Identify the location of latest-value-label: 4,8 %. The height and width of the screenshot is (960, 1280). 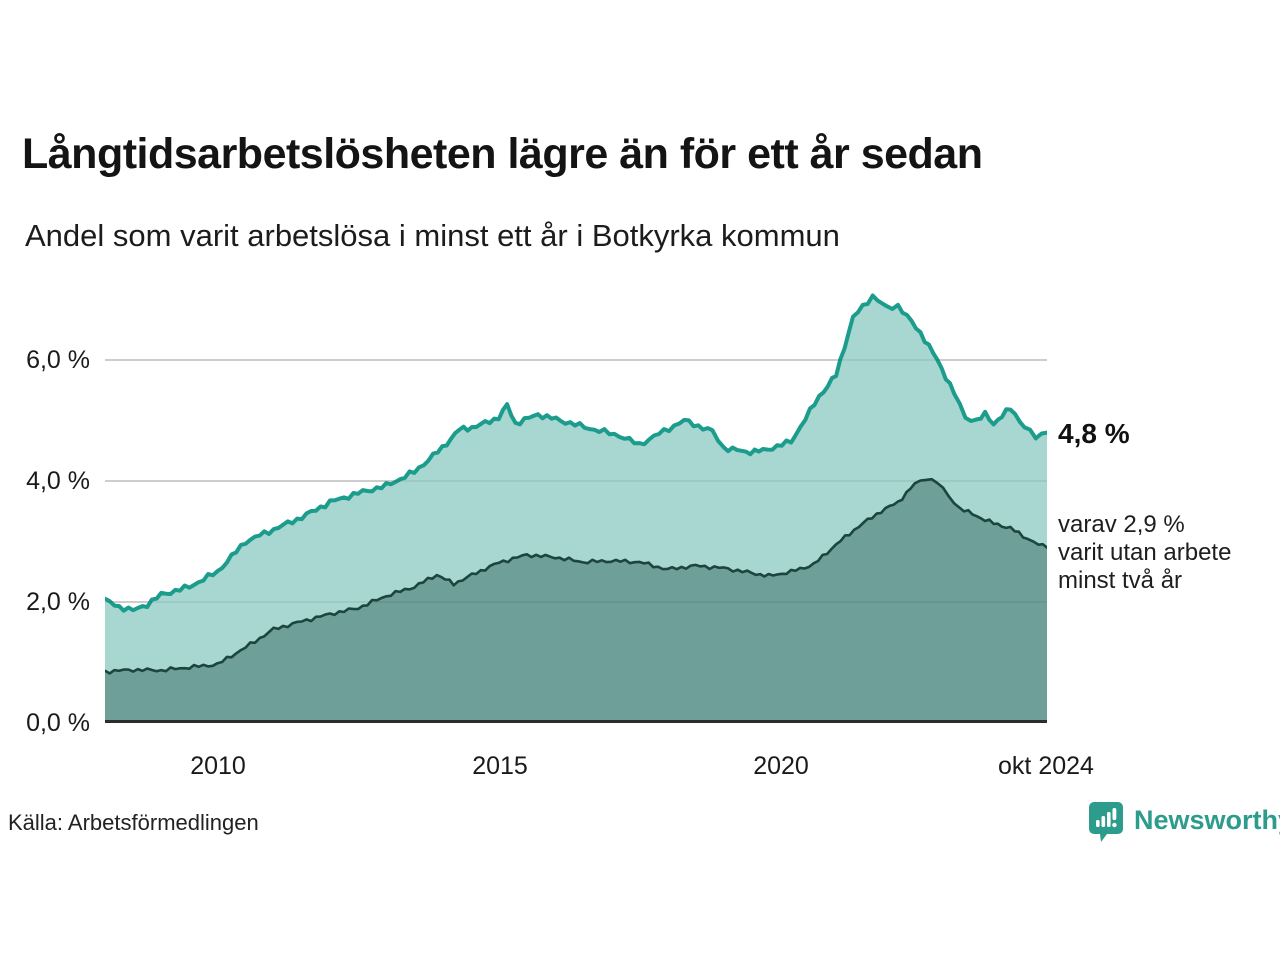
(1094, 433).